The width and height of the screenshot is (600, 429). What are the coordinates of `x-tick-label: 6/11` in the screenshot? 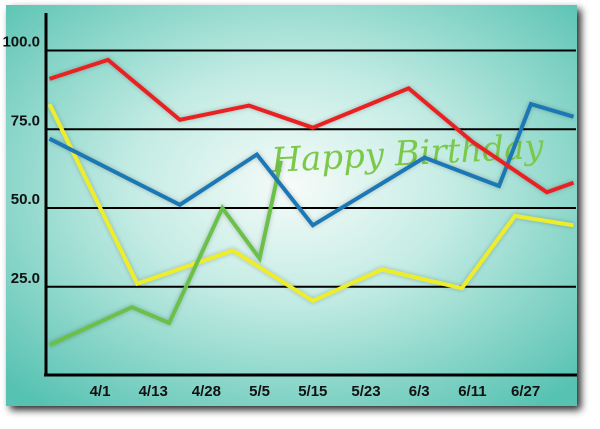 It's located at (472, 391).